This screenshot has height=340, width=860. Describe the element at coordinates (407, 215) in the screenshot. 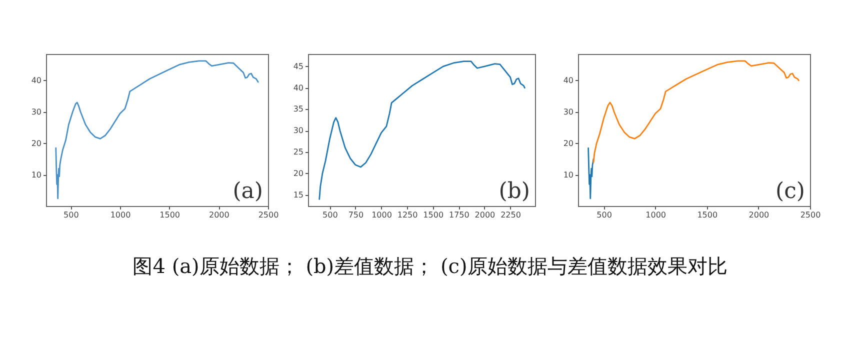

I see `x-tick-label: 1250` at that location.